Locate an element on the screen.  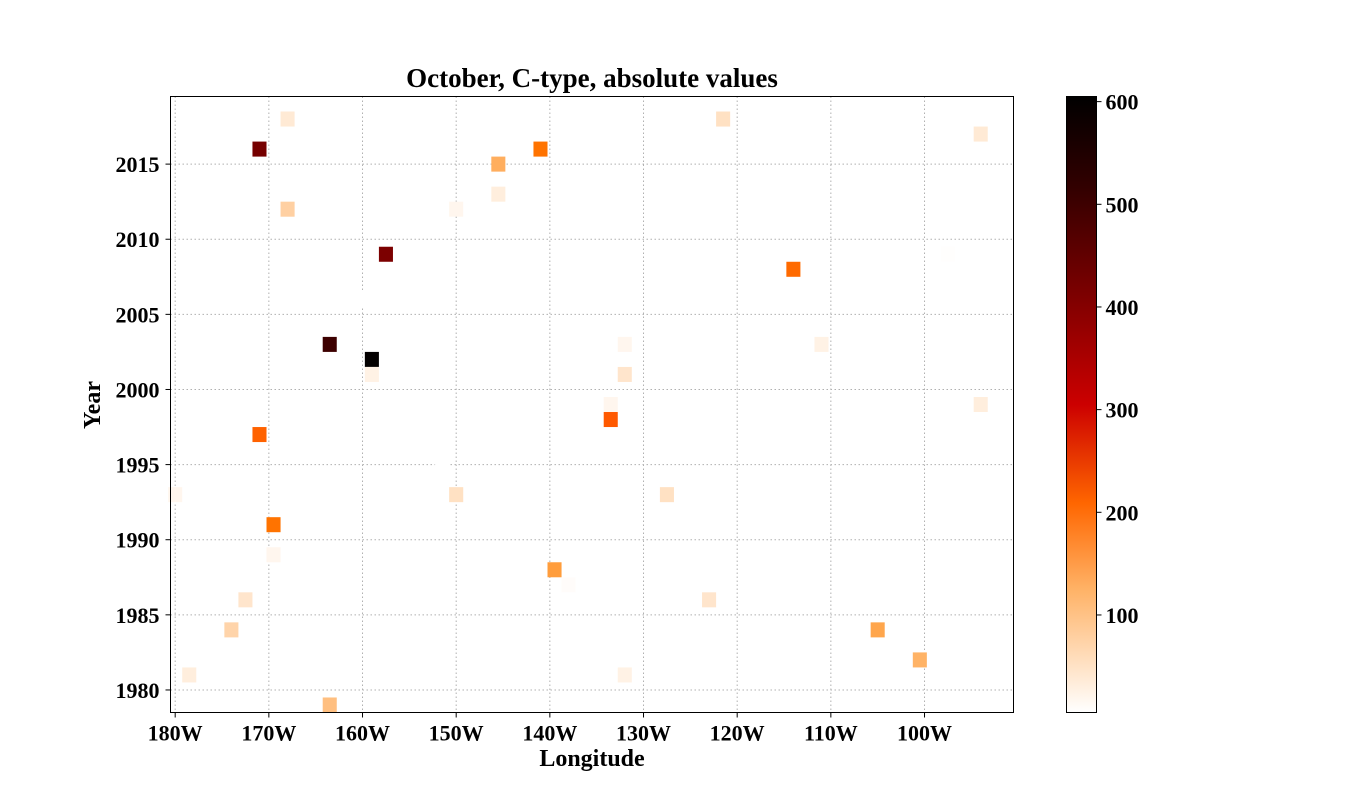
colorbar is located at coordinates (1081, 404).